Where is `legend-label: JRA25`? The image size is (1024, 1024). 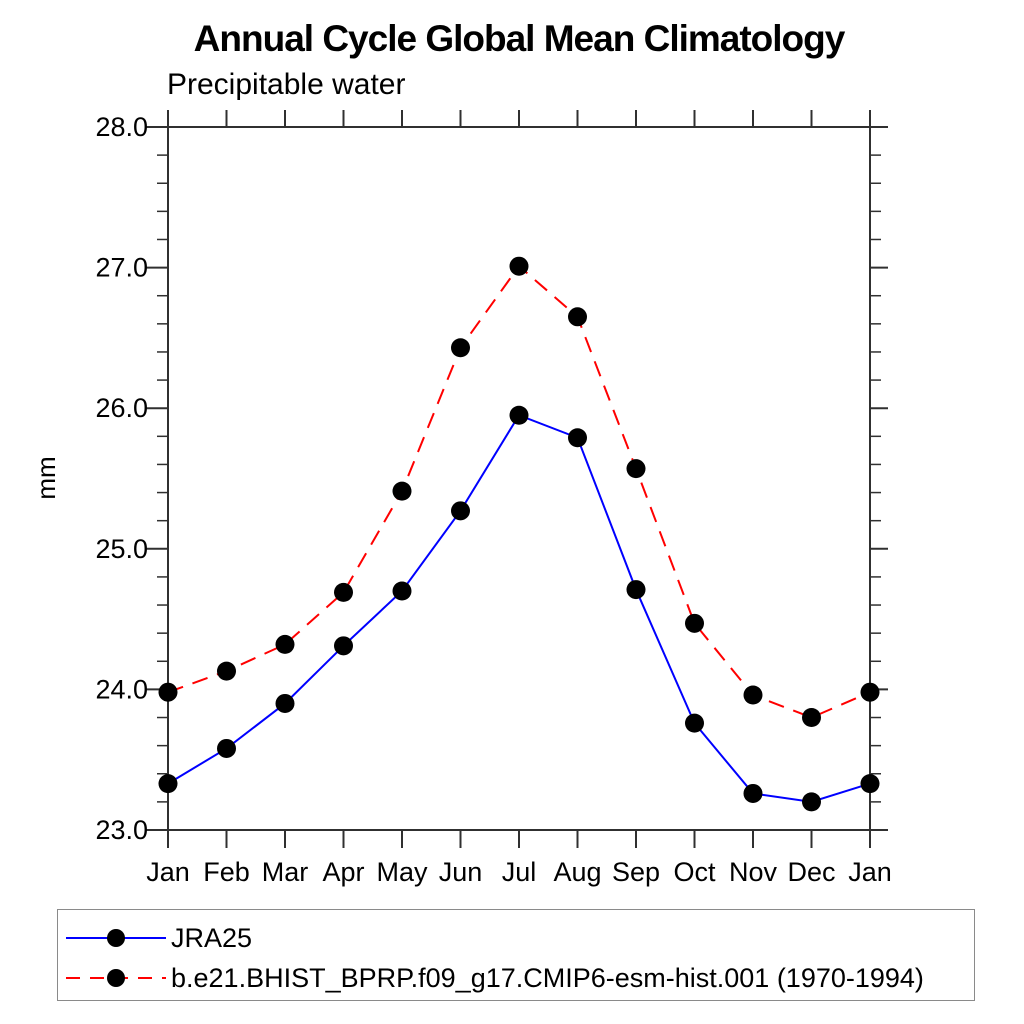 legend-label: JRA25 is located at coordinates (212, 937).